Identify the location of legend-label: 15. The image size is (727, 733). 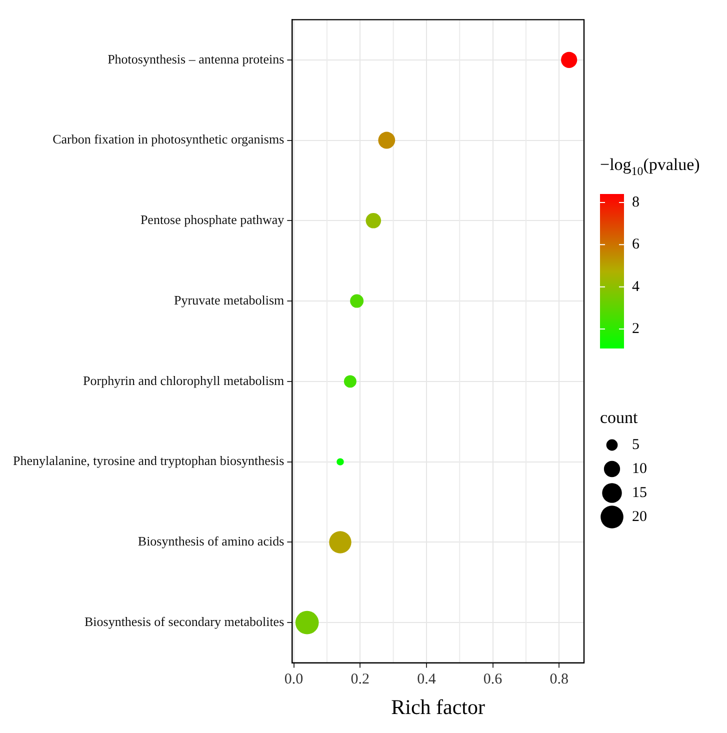
(639, 492).